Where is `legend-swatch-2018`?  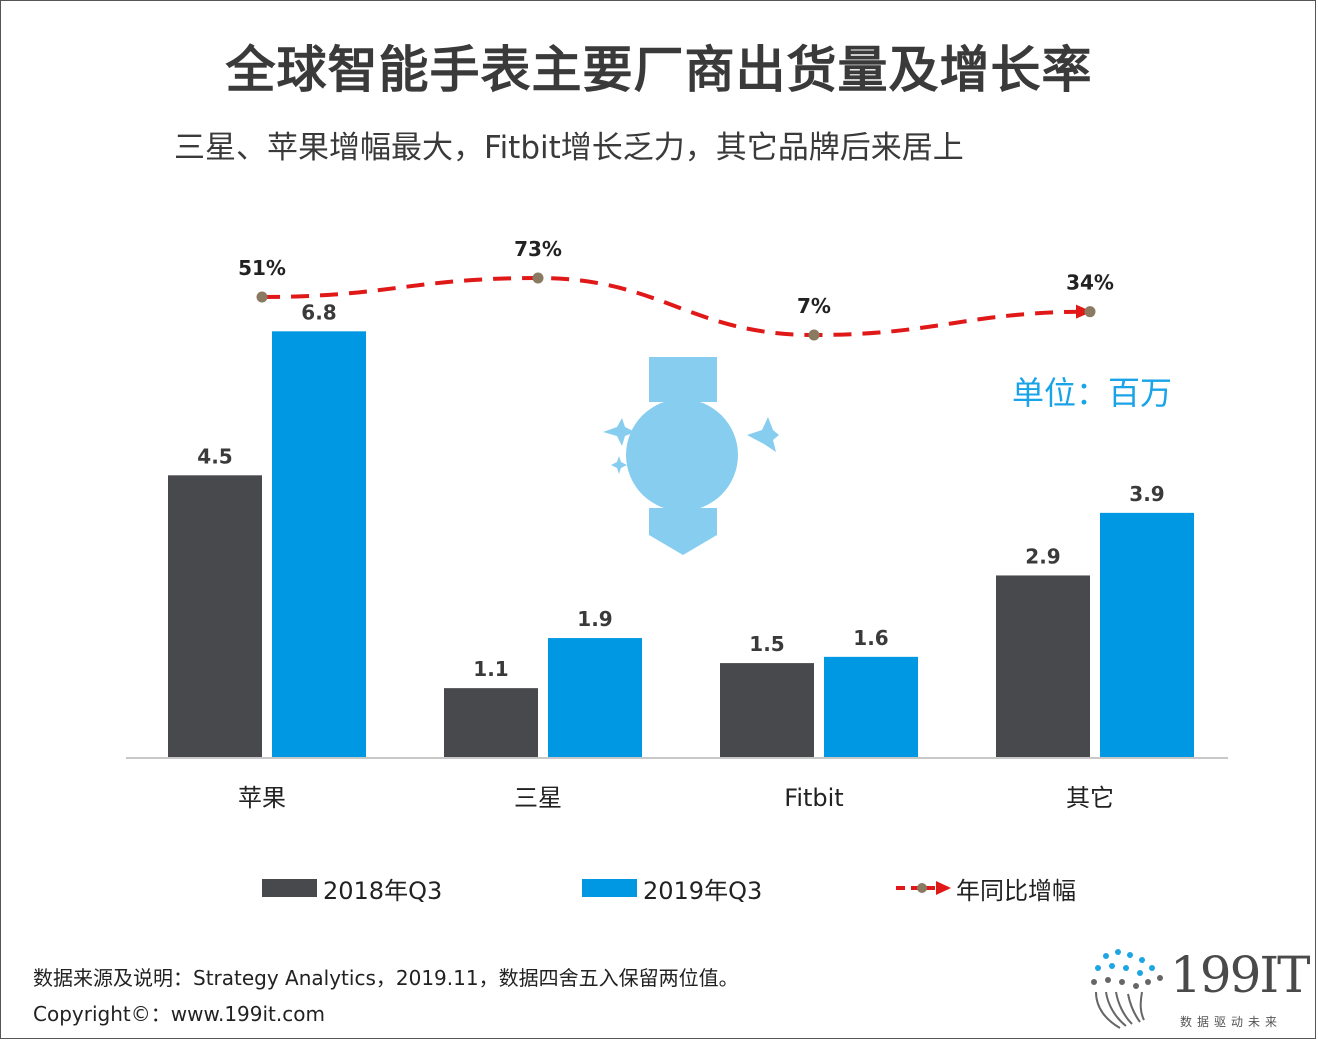 legend-swatch-2018 is located at coordinates (289, 888).